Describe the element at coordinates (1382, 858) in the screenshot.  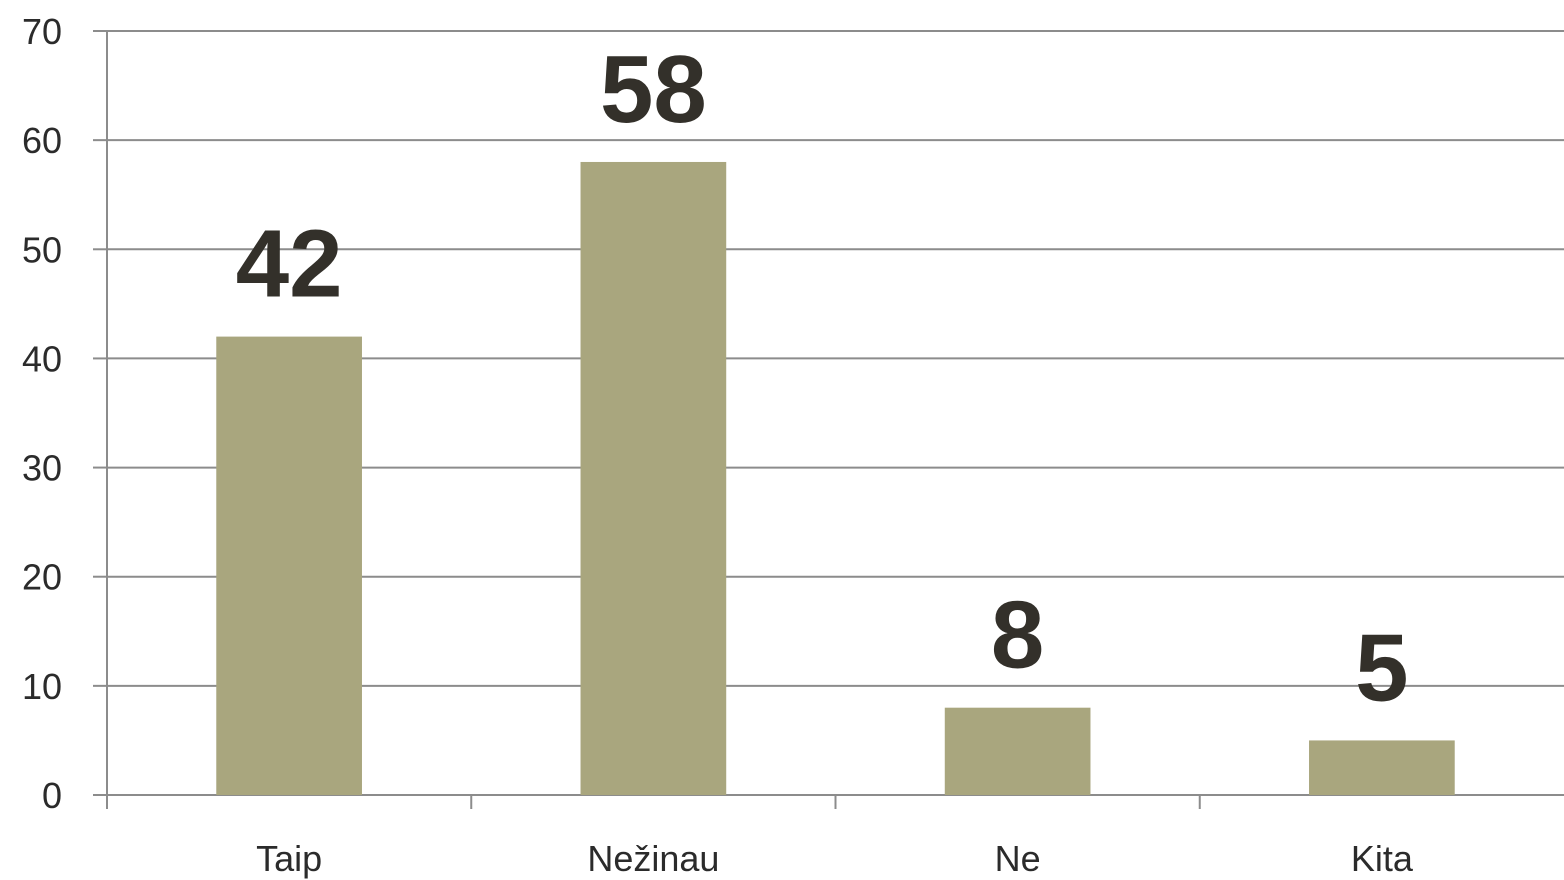
I see `x-tick-label: Kita` at that location.